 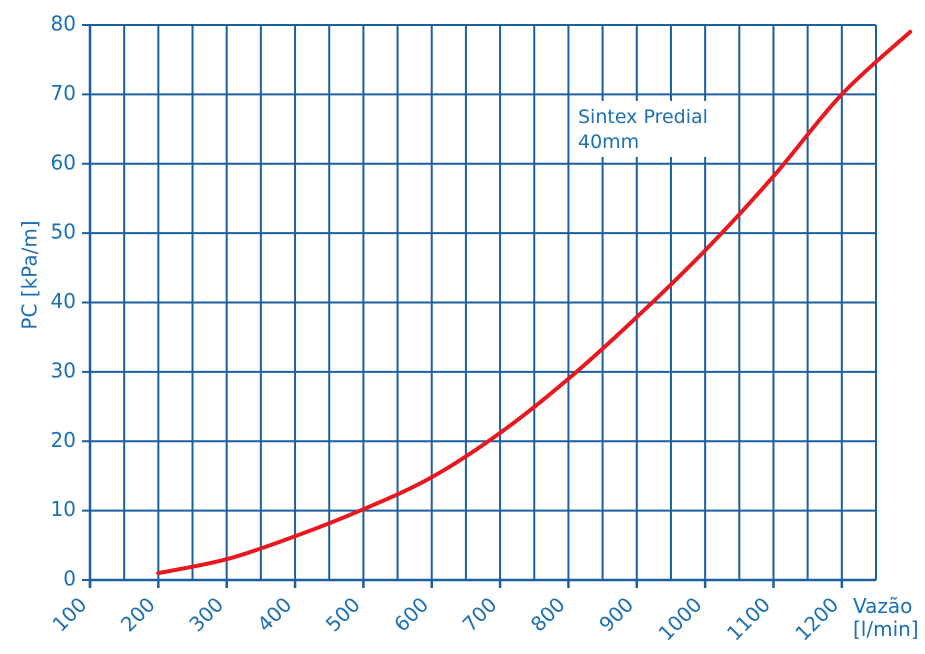 What do you see at coordinates (616, 614) in the screenshot?
I see `x-tick-label: 900` at bounding box center [616, 614].